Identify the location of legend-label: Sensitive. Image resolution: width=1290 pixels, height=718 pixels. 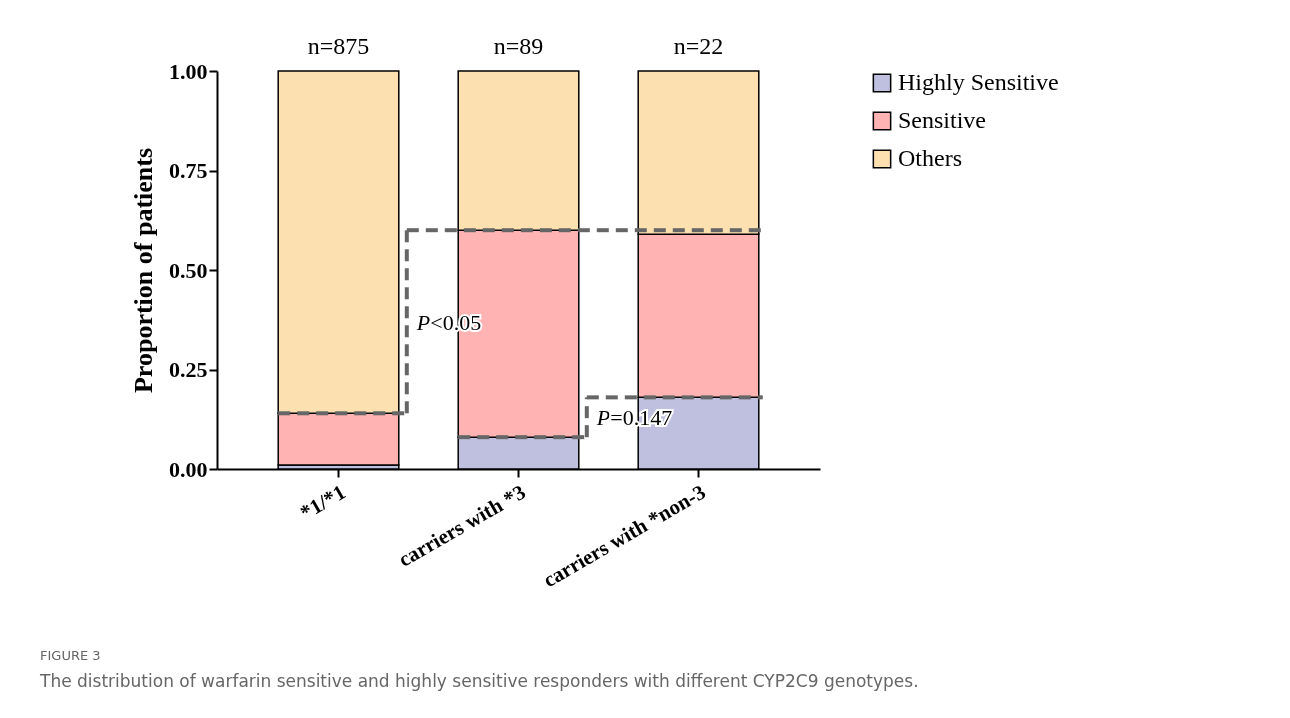
(942, 120).